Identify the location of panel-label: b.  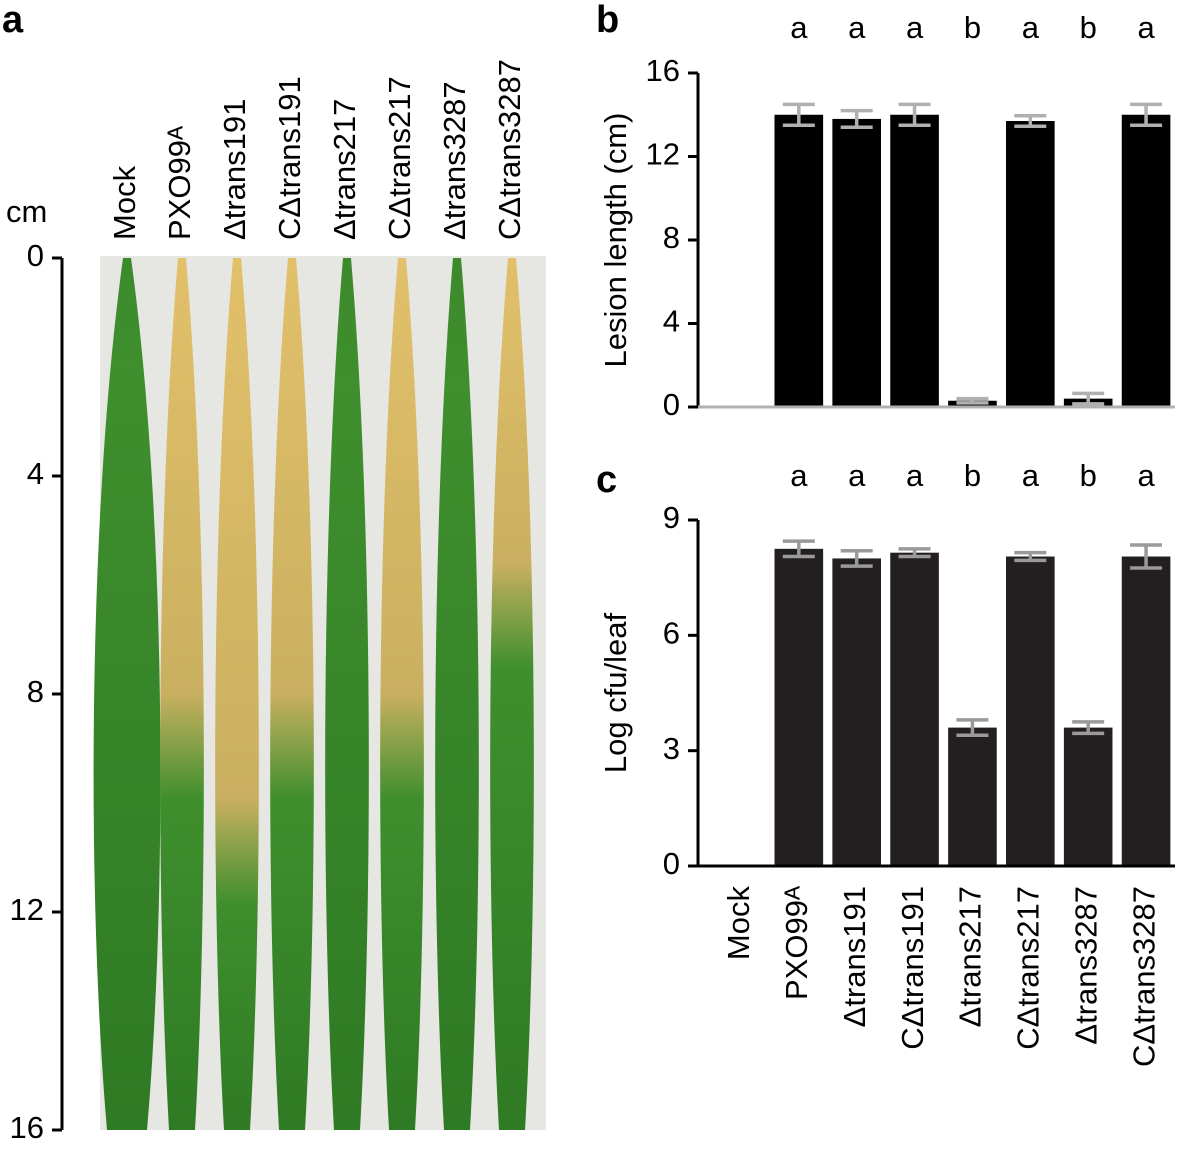
(607, 20).